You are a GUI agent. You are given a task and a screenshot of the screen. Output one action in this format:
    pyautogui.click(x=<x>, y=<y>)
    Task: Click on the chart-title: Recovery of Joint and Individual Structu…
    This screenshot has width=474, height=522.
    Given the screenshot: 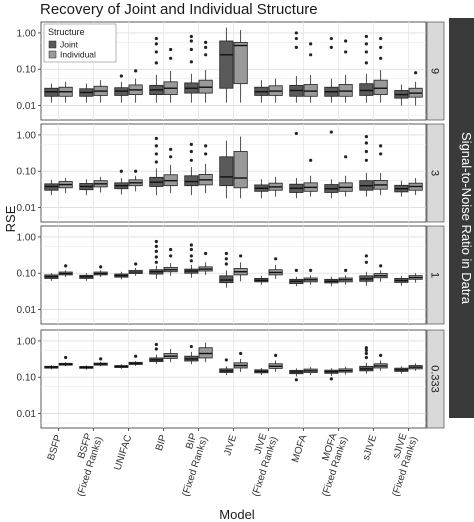 What is the action you would take?
    pyautogui.click(x=179, y=9)
    